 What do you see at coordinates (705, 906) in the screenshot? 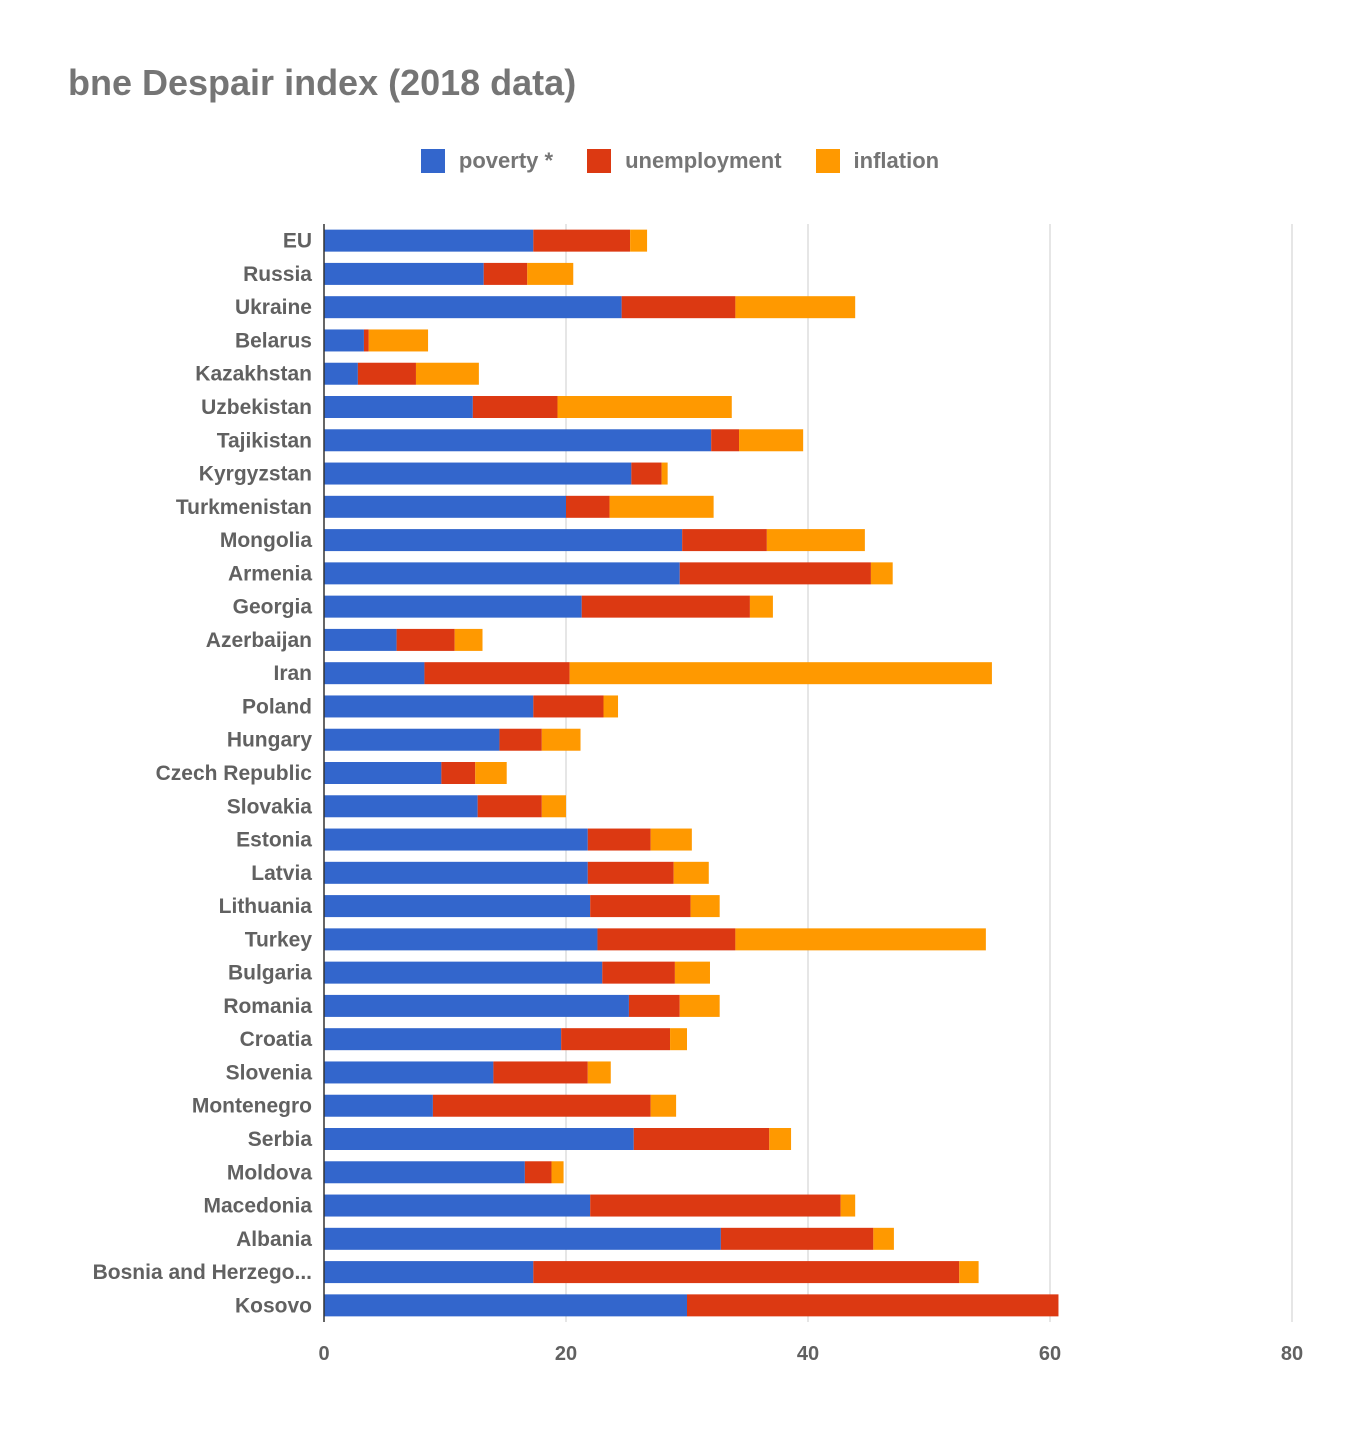
I see `bar-lithuania-inflation` at bounding box center [705, 906].